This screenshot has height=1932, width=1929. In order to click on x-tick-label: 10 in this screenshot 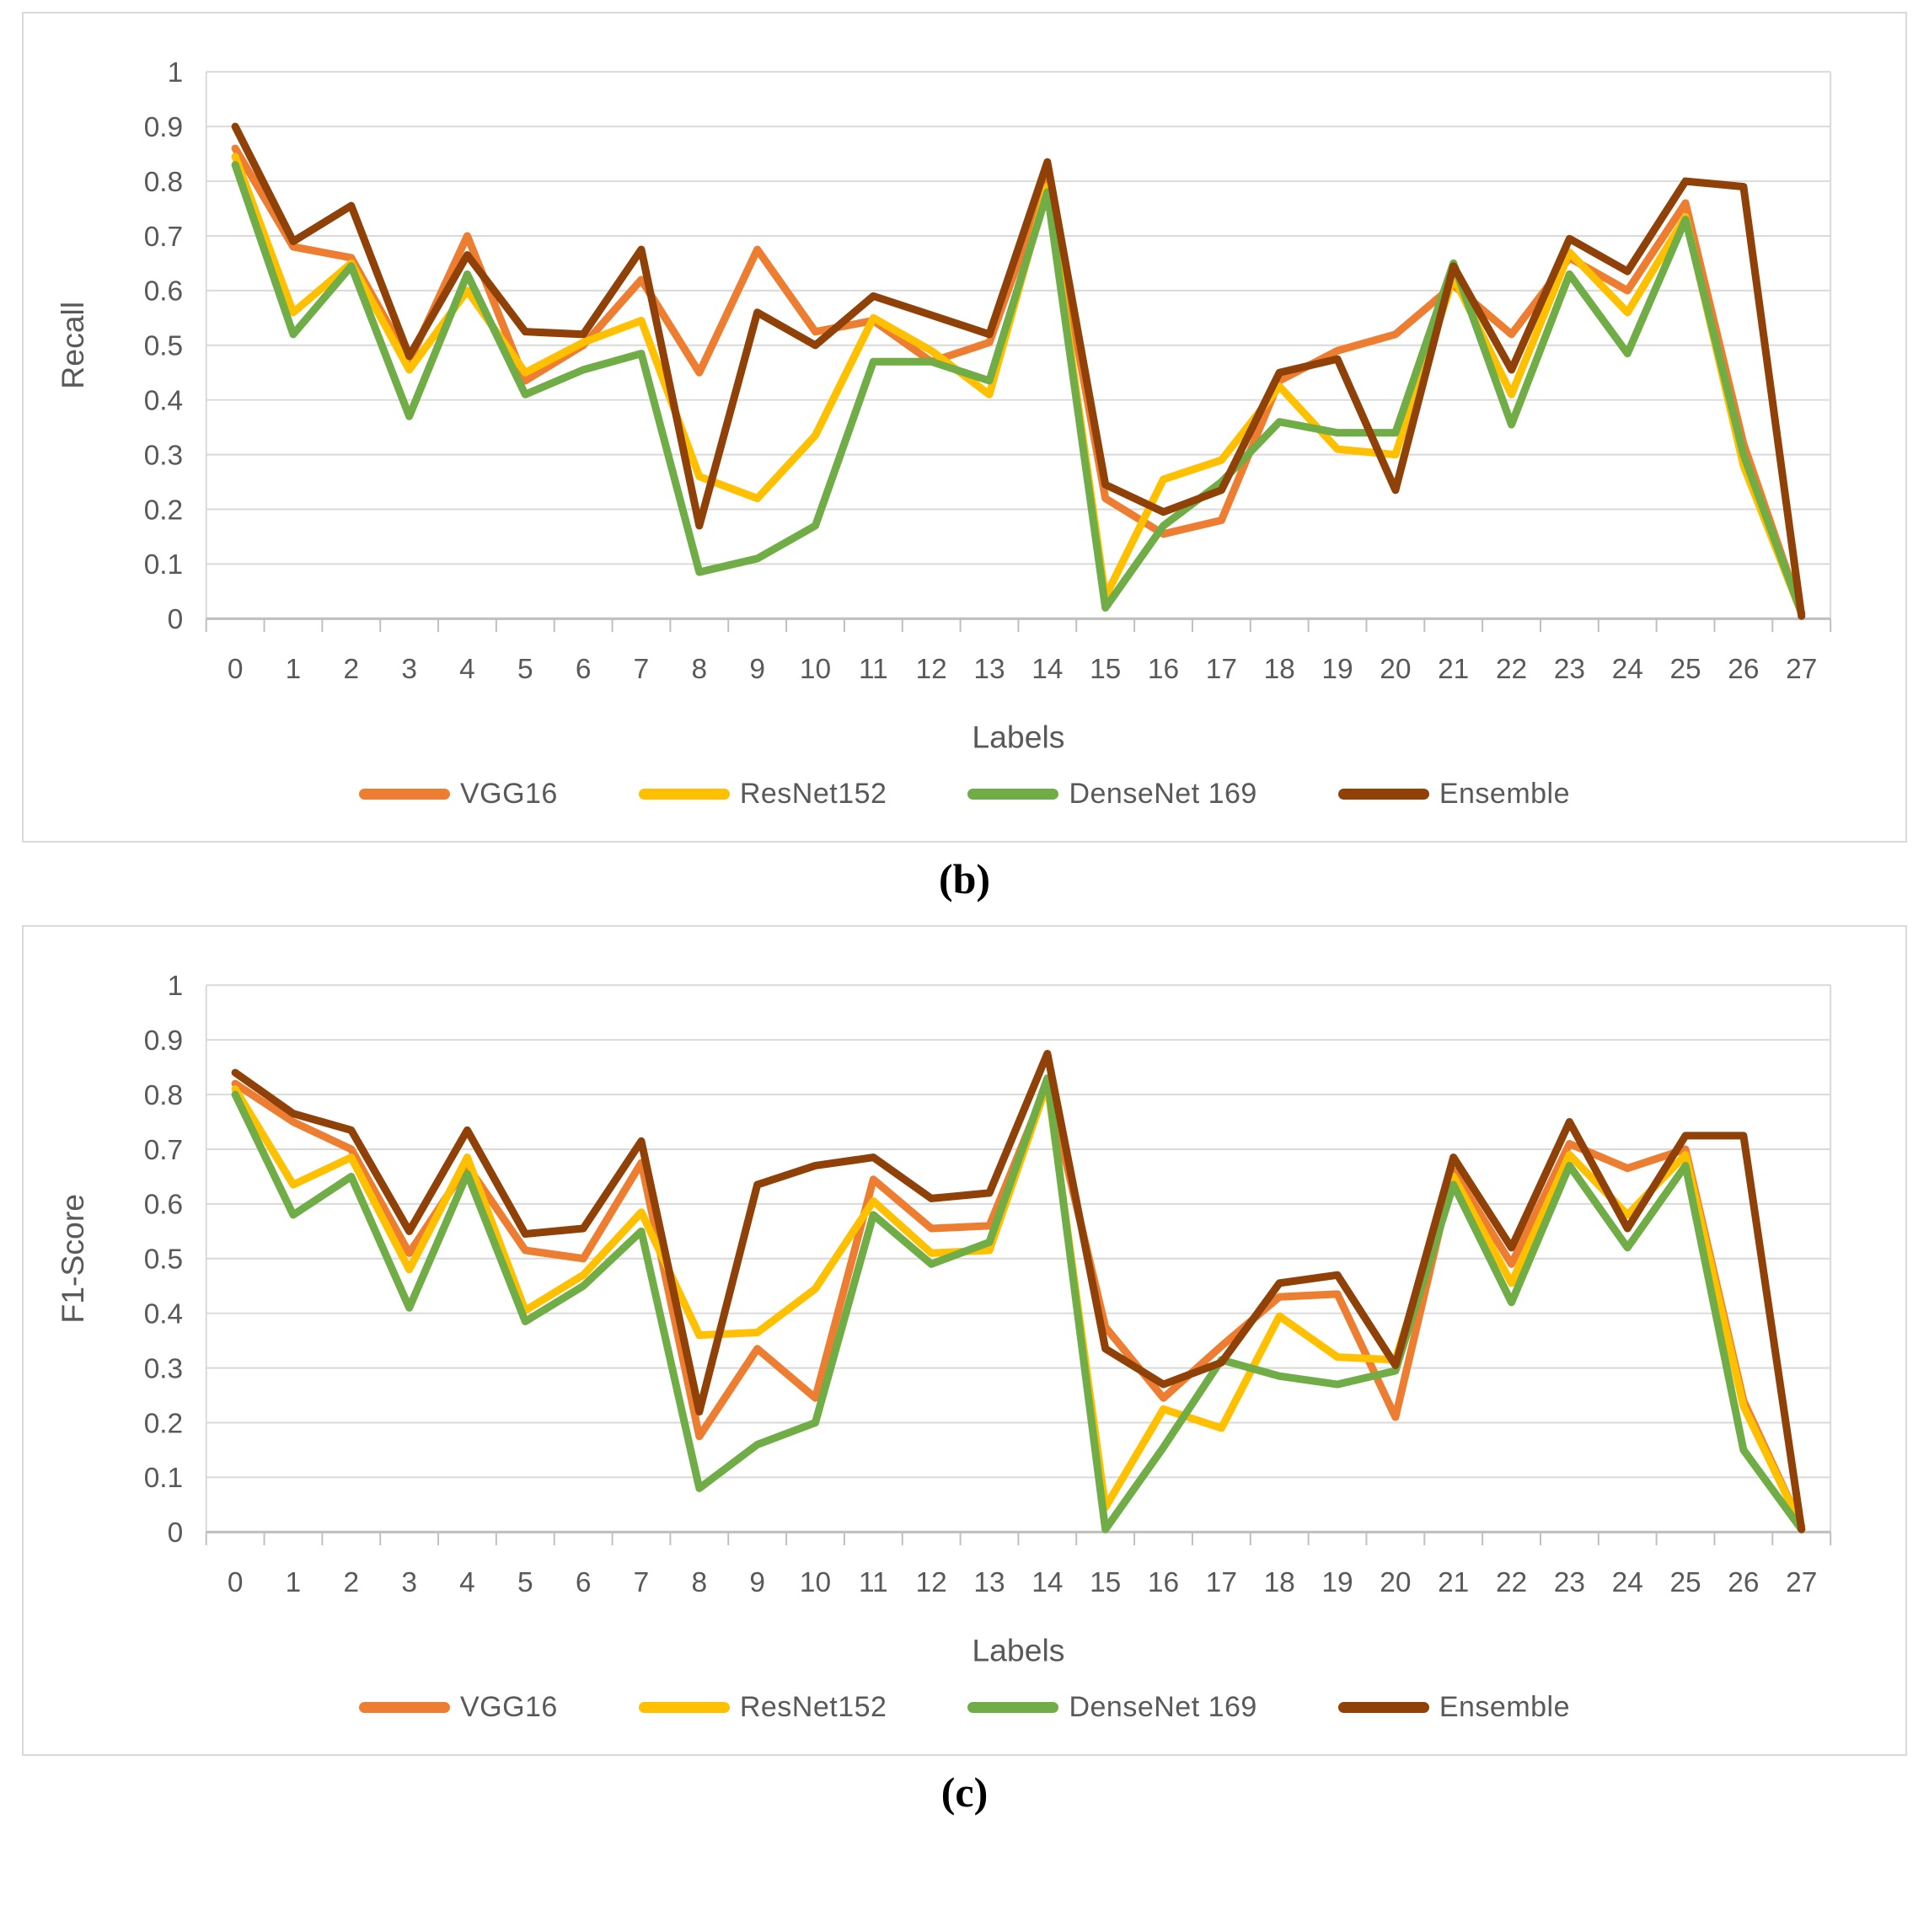, I will do `click(815, 669)`.